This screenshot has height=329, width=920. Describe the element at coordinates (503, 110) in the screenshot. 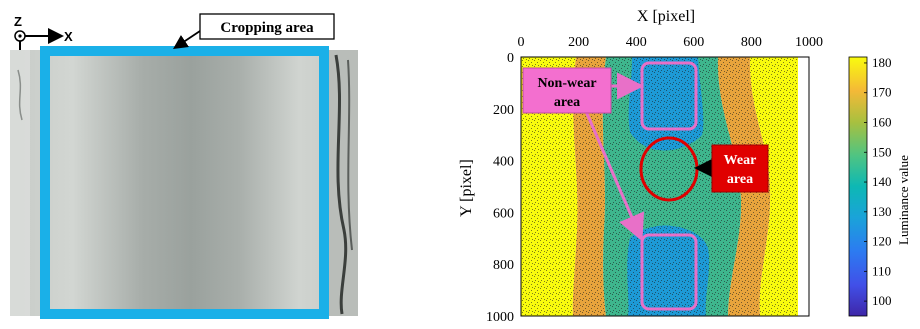

I see `y-tick-label-200: 200` at that location.